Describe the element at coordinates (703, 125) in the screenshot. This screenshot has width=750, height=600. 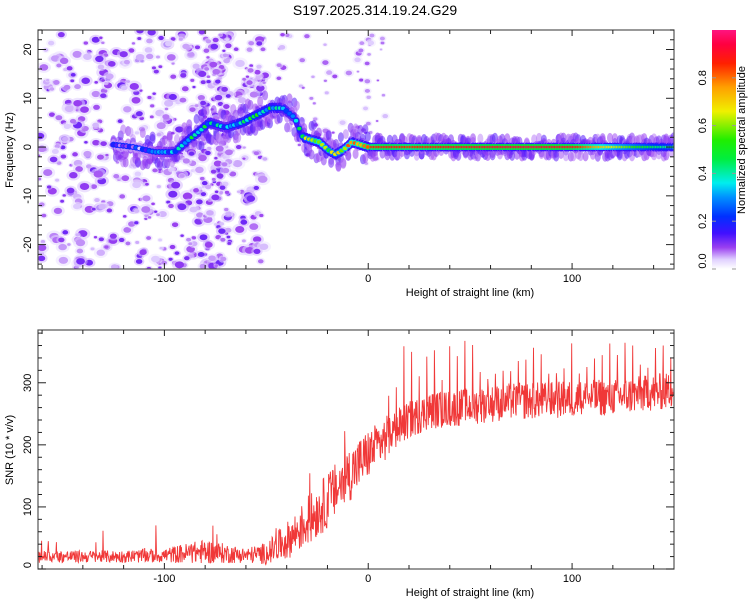
I see `colorbar-tick-label: 0.6` at that location.